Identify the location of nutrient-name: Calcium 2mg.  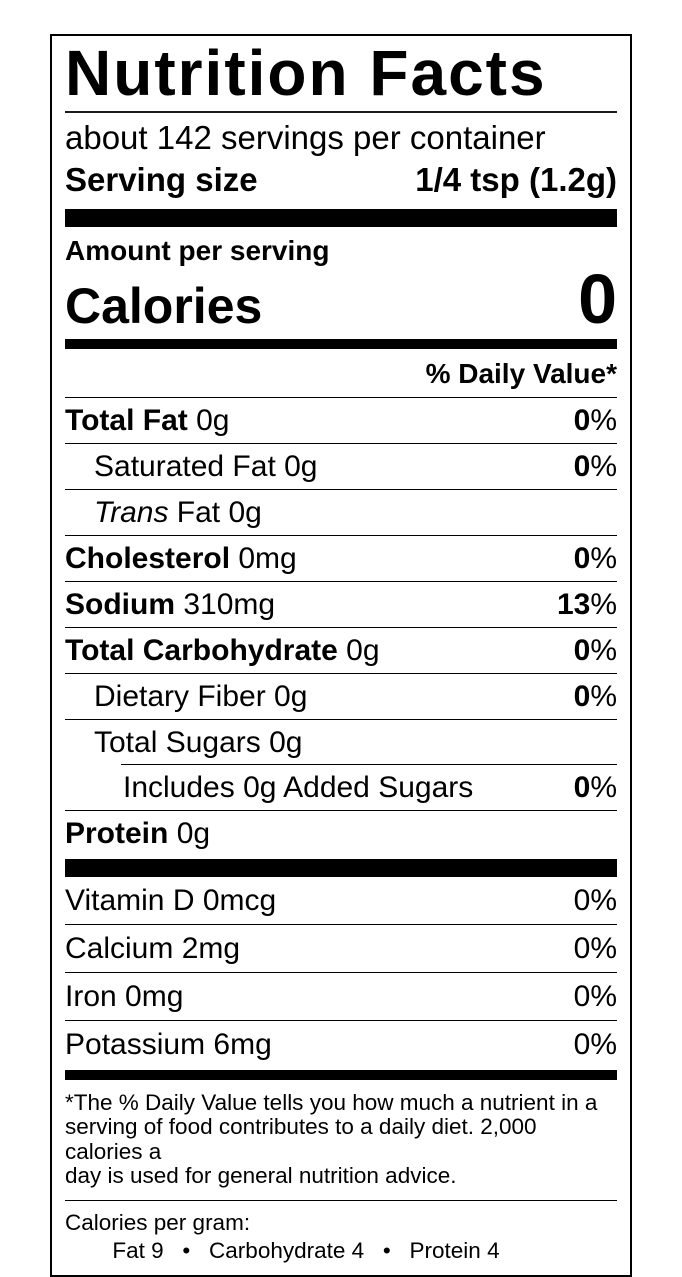
(153, 948).